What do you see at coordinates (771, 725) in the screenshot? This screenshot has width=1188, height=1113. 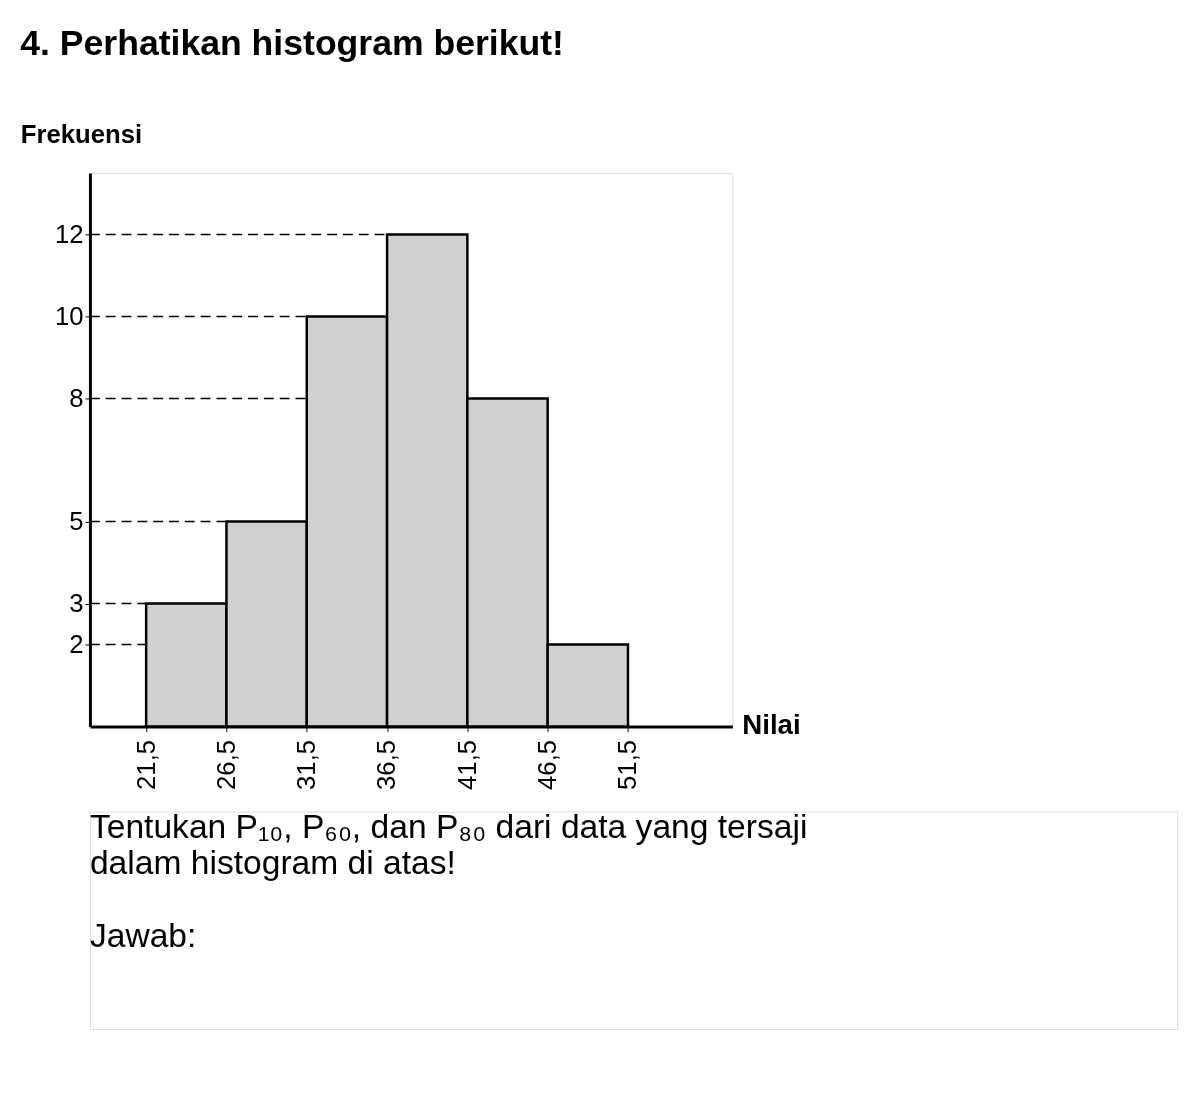 I see `x-axis-title: Nilai` at bounding box center [771, 725].